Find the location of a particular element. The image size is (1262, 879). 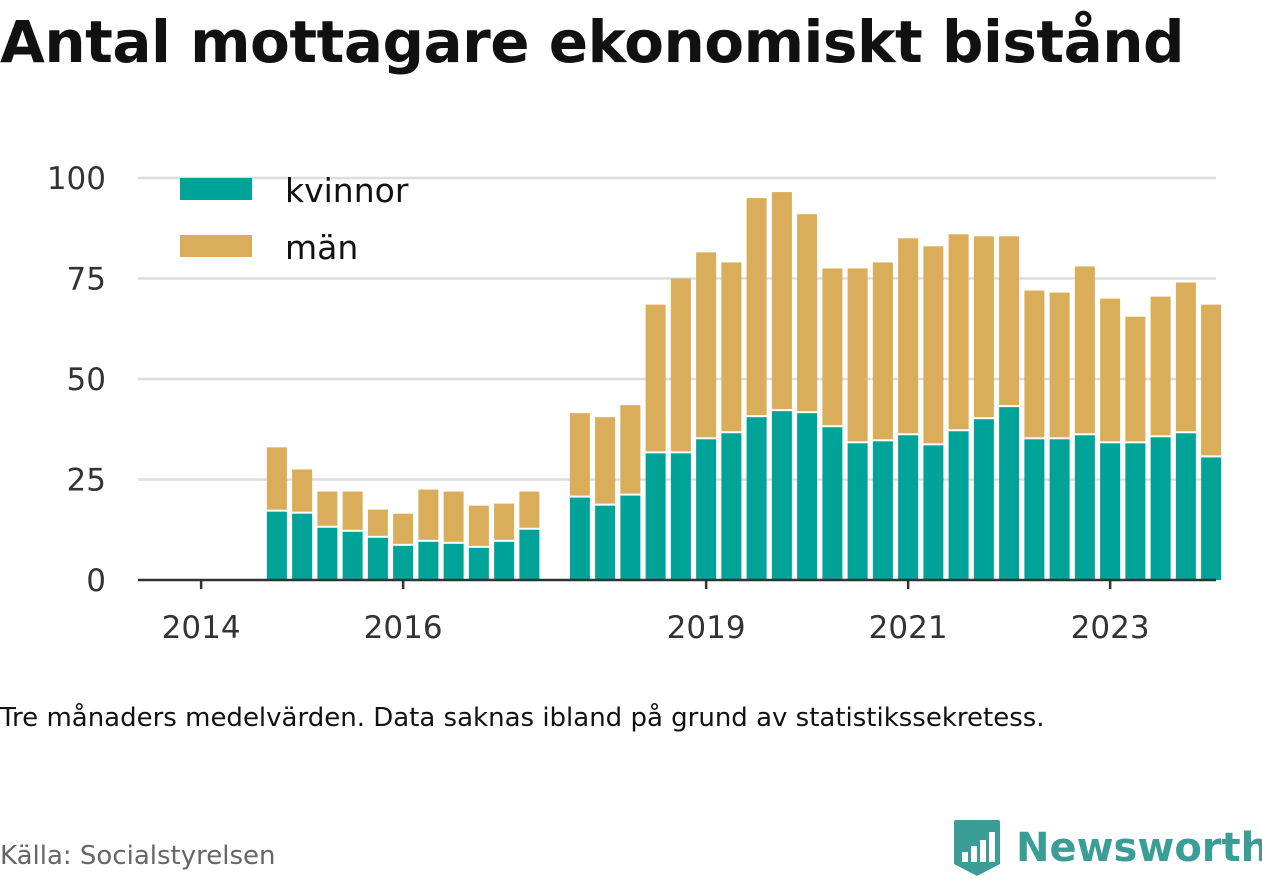

x-tick-label: 2021 is located at coordinates (908, 628).